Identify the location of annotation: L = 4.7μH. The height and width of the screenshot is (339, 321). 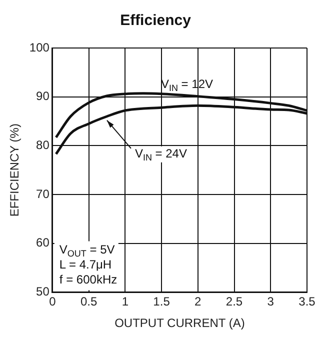
(85, 265).